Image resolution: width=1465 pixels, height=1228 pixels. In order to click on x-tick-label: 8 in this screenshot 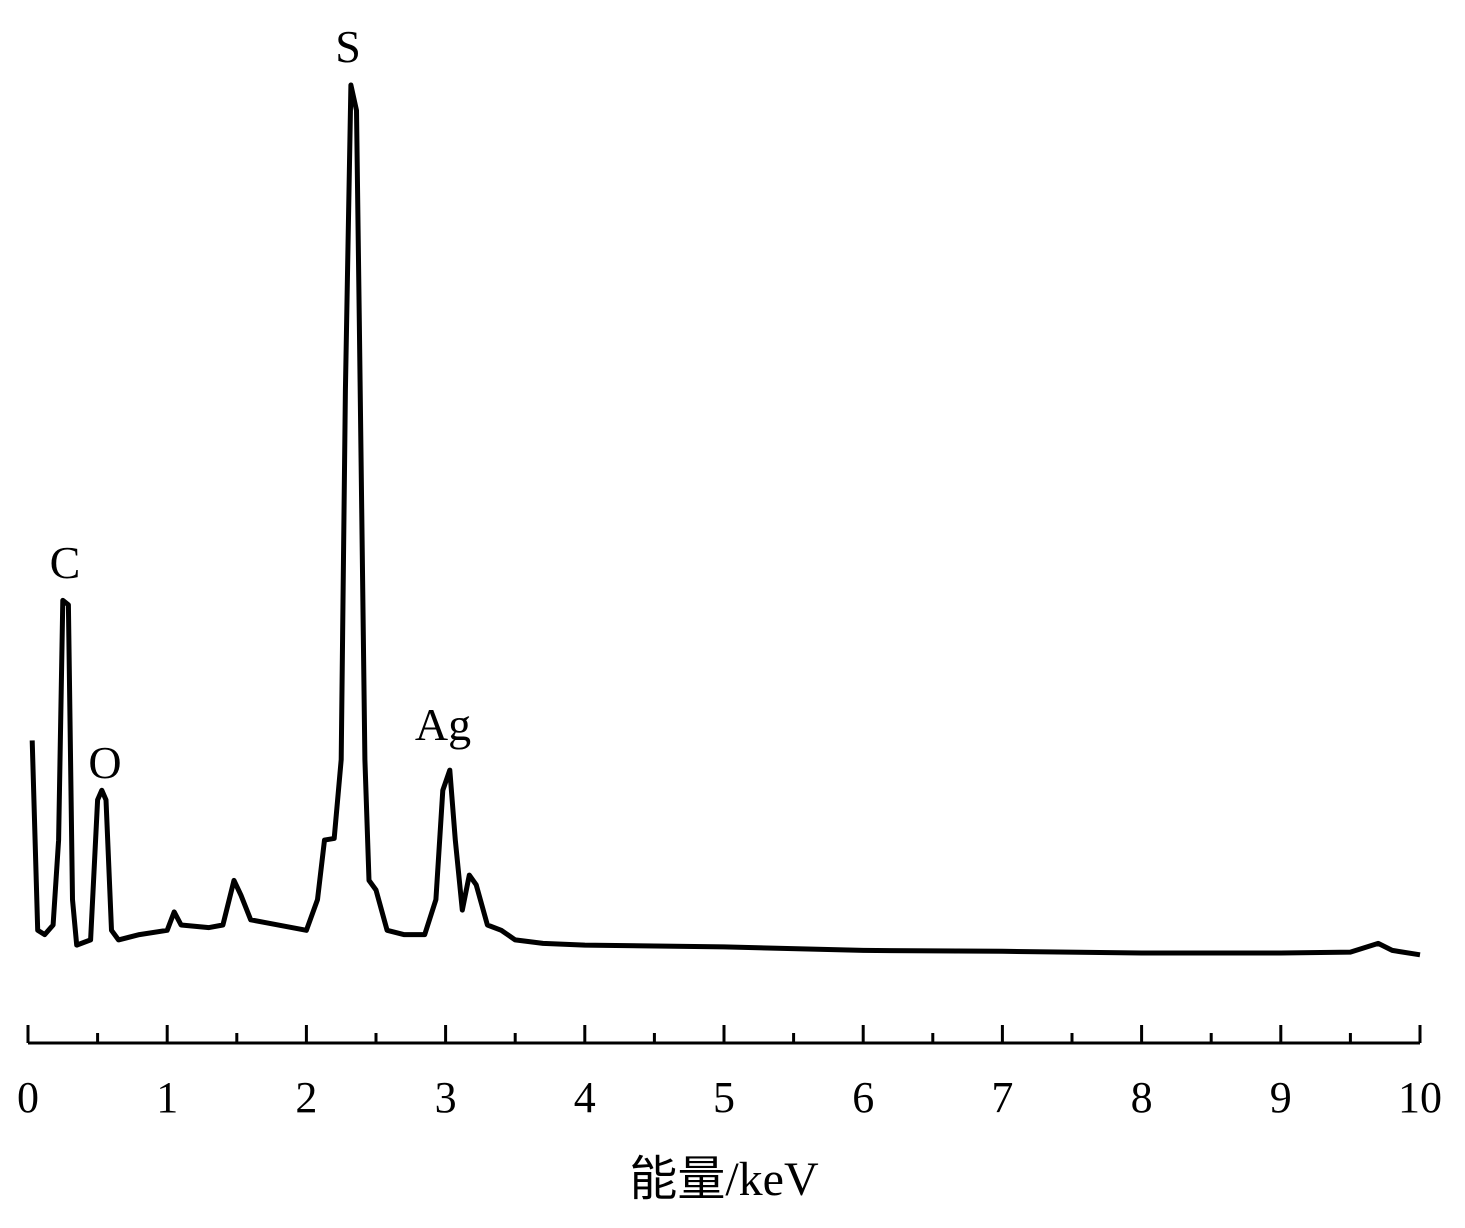, I will do `click(1142, 1097)`.